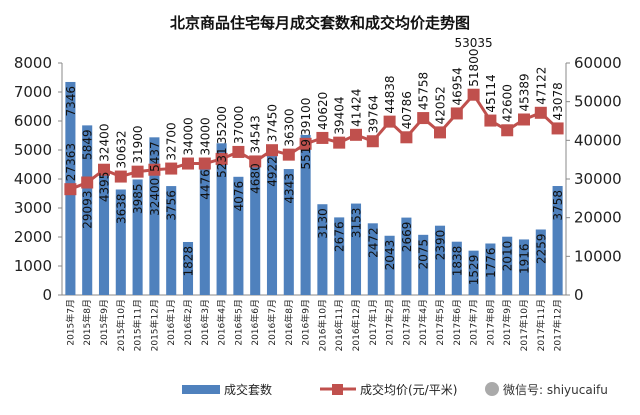  I want to click on price-data-label: 36300, so click(289, 127).